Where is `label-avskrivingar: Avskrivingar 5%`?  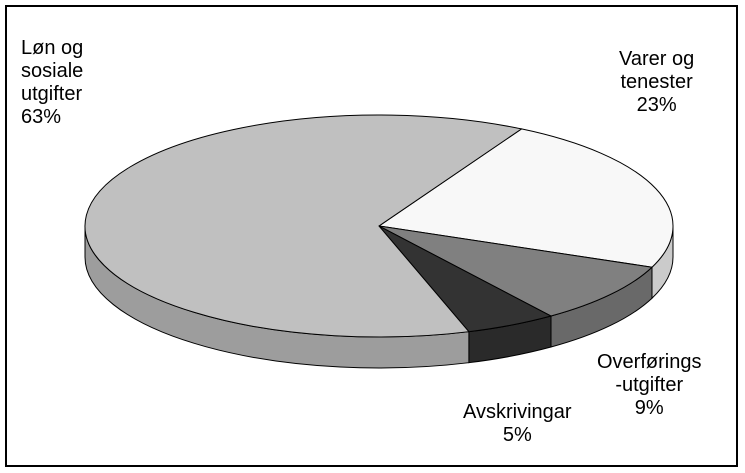 label-avskrivingar: Avskrivingar 5% is located at coordinates (517, 423).